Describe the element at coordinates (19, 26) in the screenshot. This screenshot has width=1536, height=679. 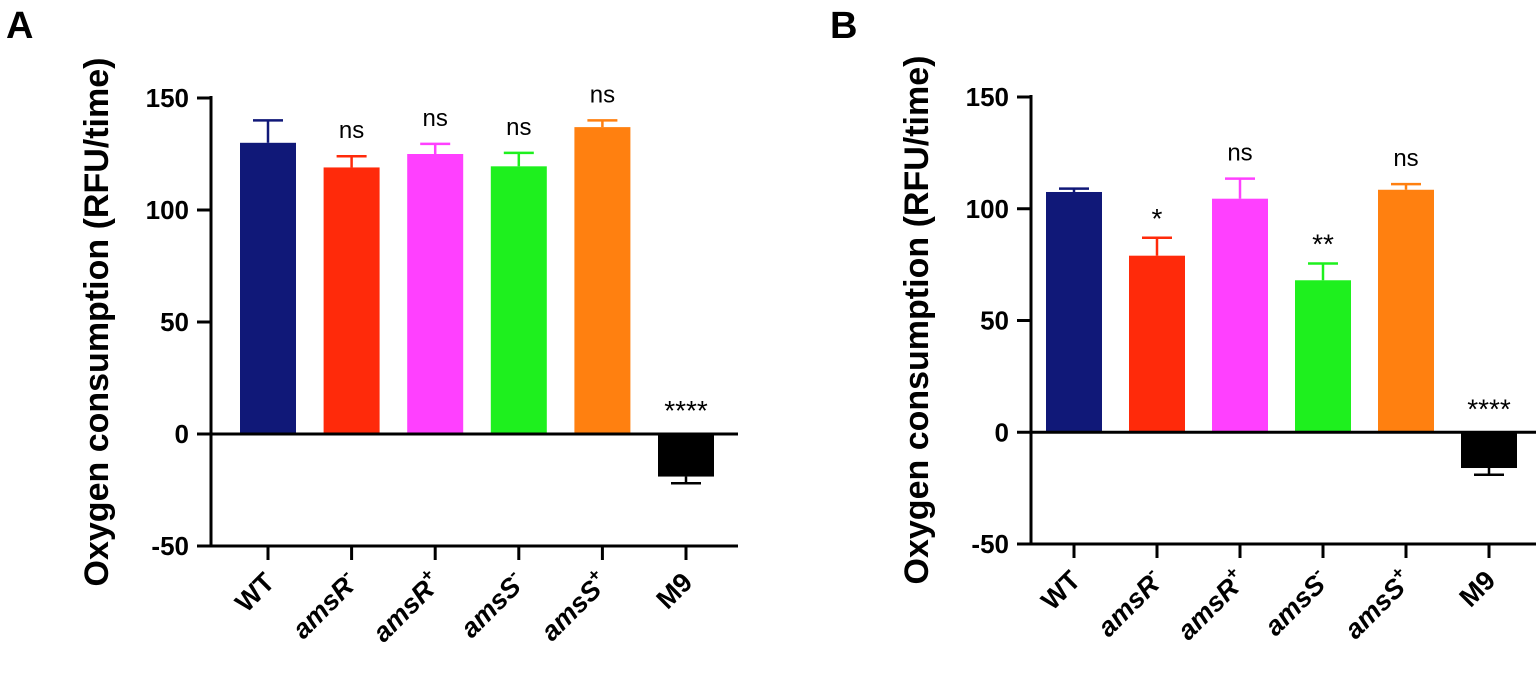
I see `panel-letter: A` at that location.